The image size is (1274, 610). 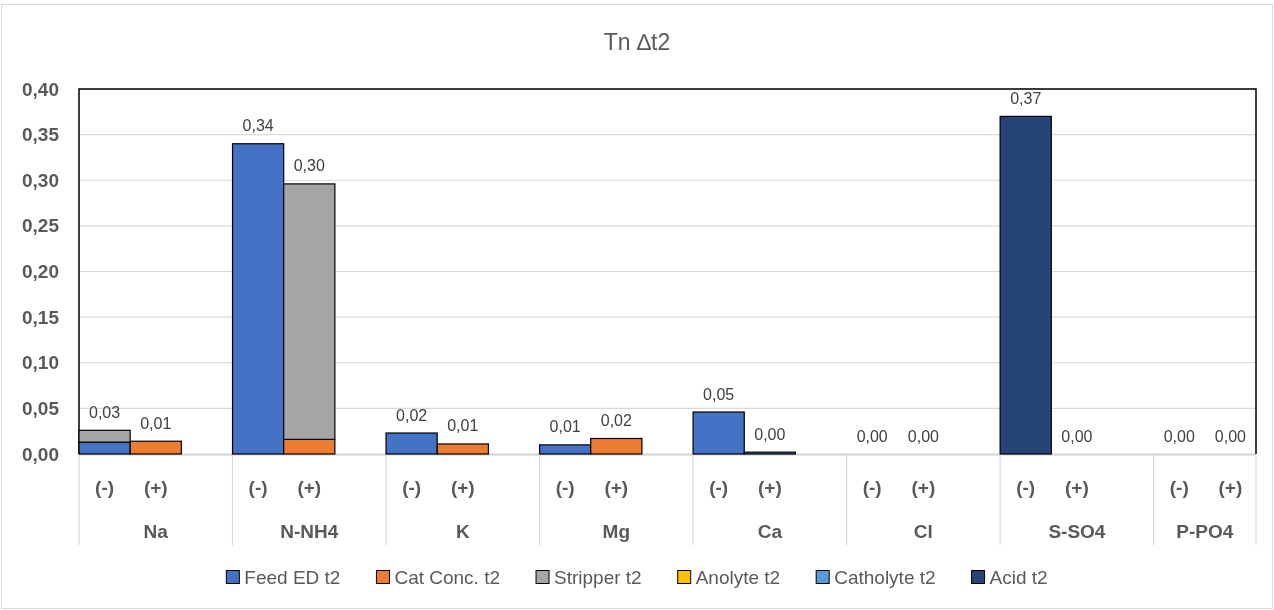 I want to click on legend-label: Cat Conc. t2, so click(x=447, y=577).